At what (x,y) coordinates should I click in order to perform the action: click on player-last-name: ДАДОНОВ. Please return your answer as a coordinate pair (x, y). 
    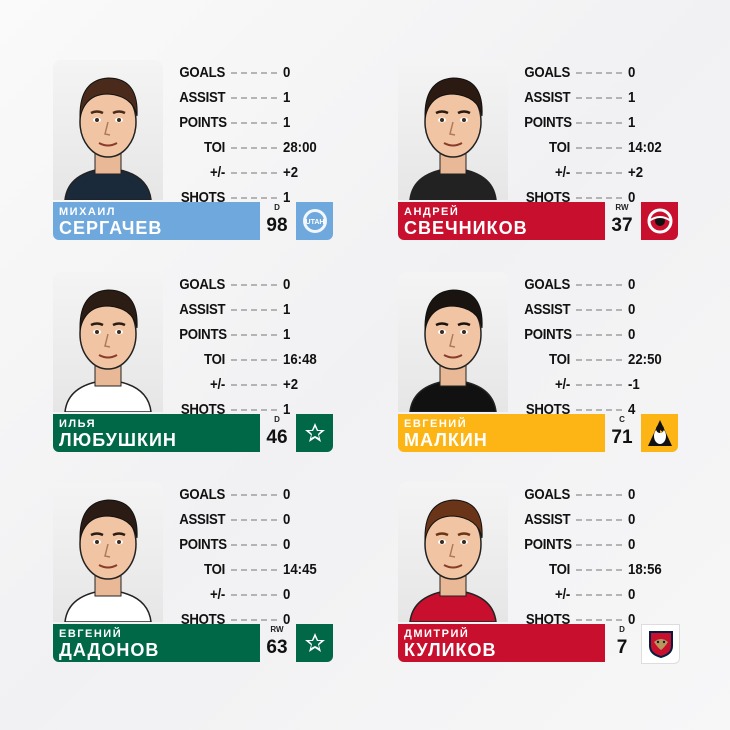
    Looking at the image, I should click on (109, 650).